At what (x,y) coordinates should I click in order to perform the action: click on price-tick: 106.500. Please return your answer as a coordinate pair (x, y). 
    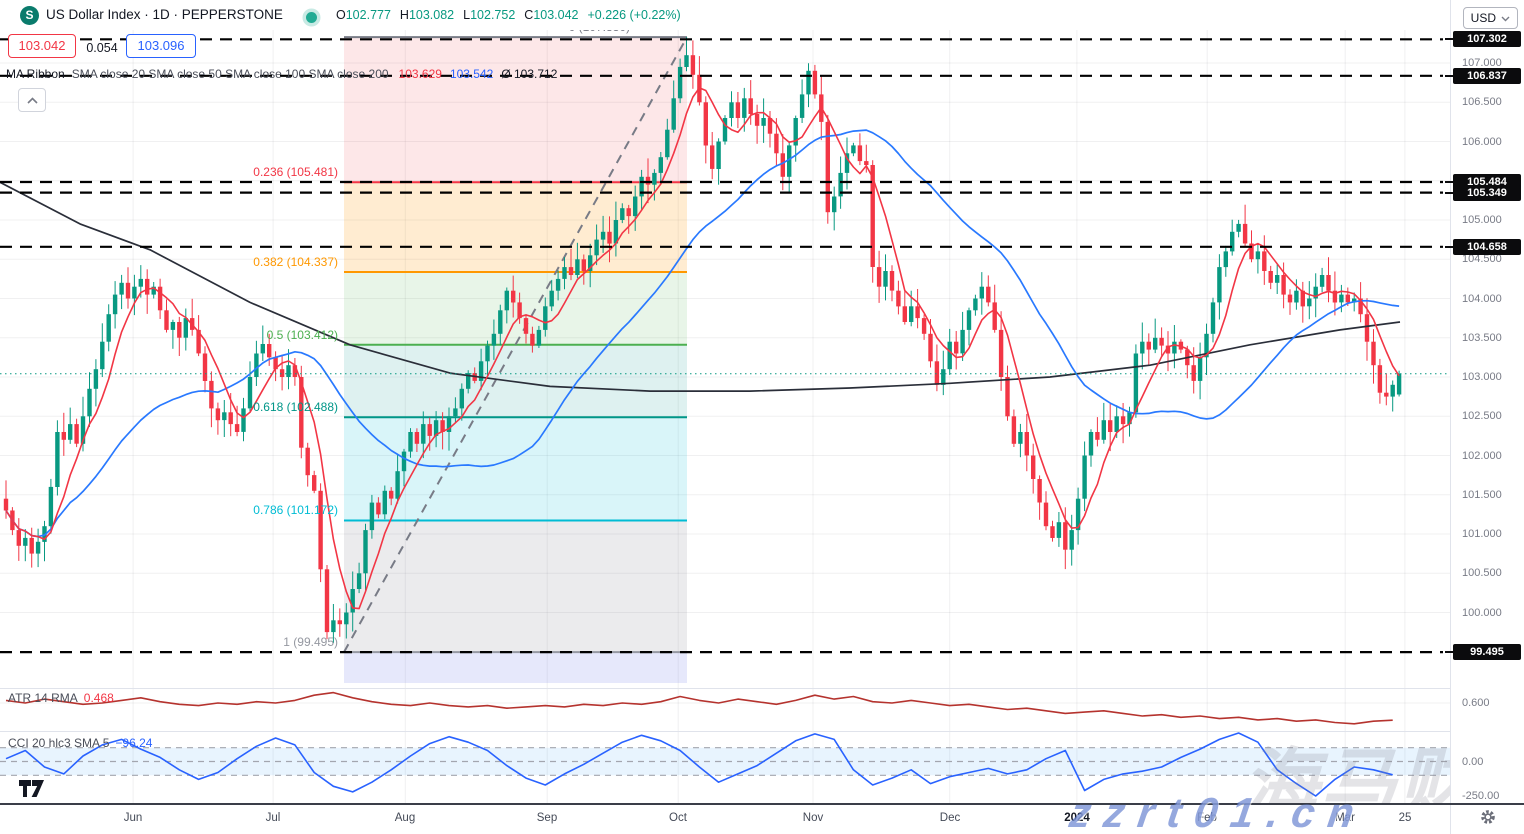
    Looking at the image, I should click on (1482, 102).